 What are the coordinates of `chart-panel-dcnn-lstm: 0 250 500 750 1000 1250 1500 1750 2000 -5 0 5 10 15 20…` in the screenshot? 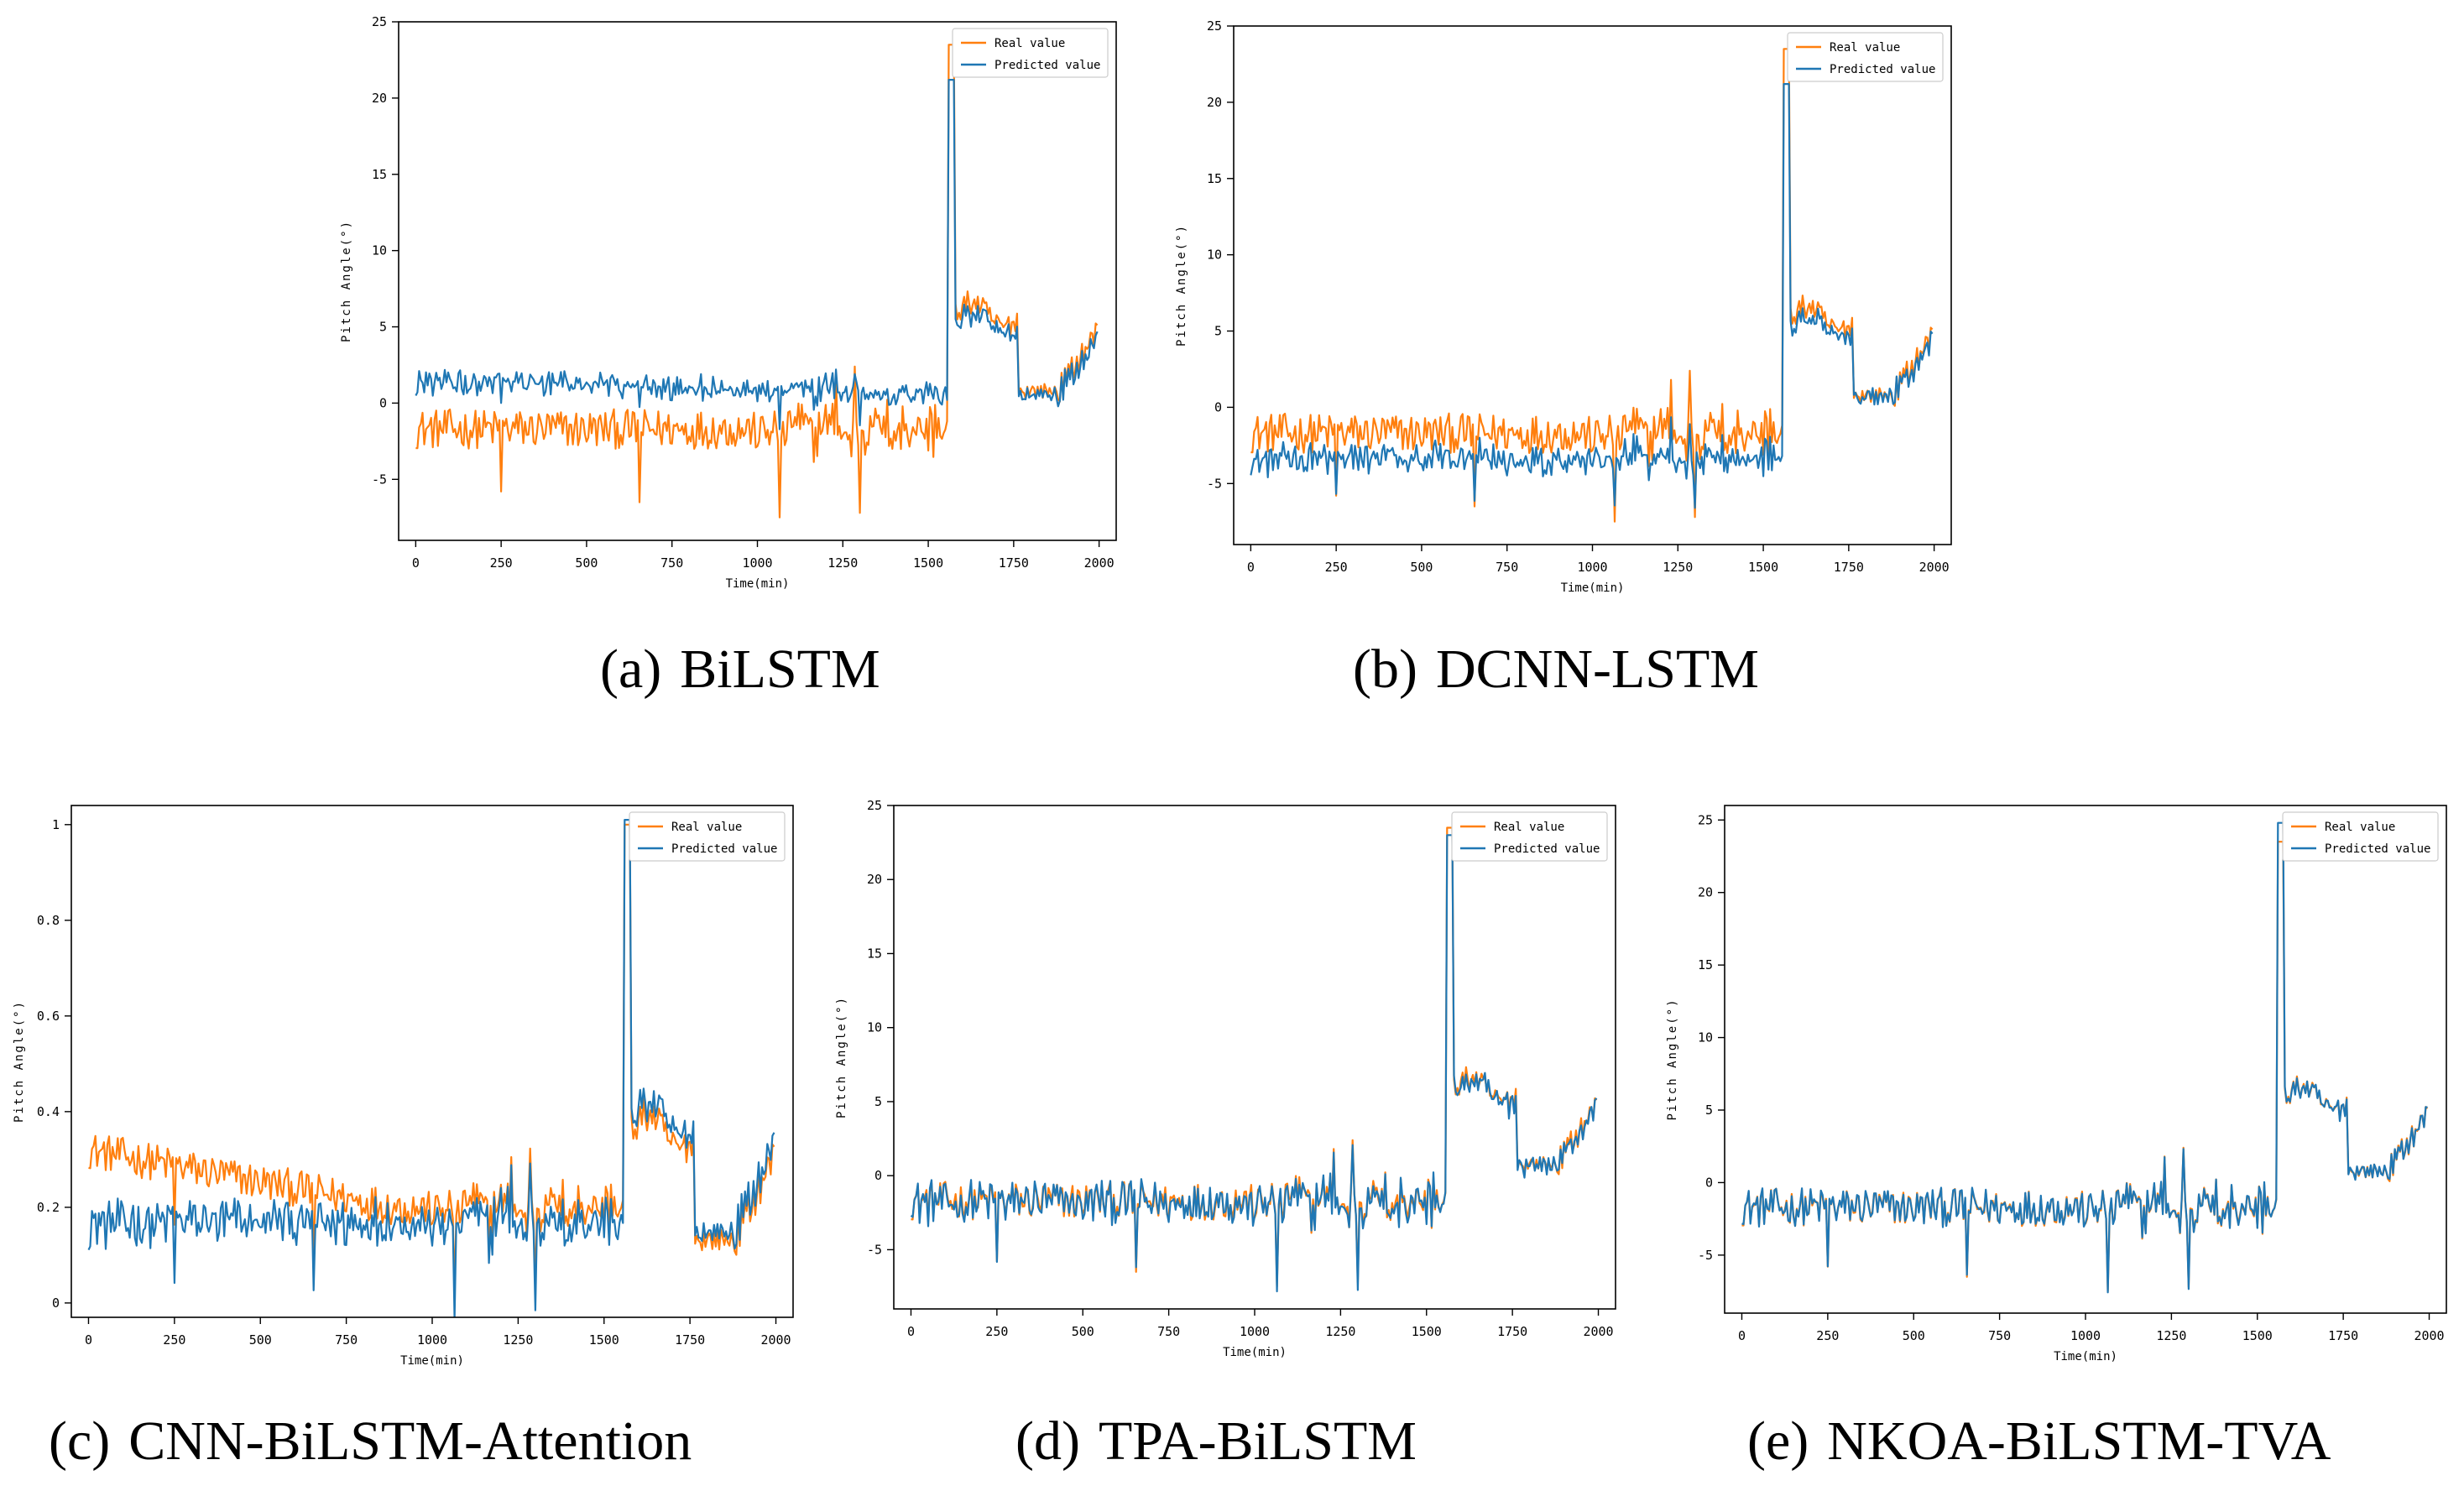 It's located at (1582, 315).